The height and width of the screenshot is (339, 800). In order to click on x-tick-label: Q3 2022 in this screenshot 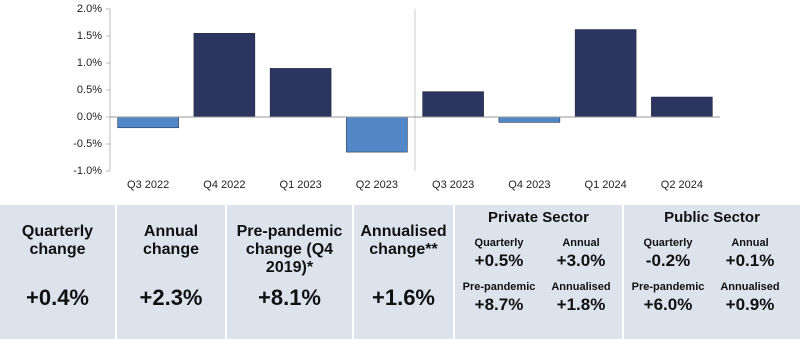, I will do `click(148, 185)`.